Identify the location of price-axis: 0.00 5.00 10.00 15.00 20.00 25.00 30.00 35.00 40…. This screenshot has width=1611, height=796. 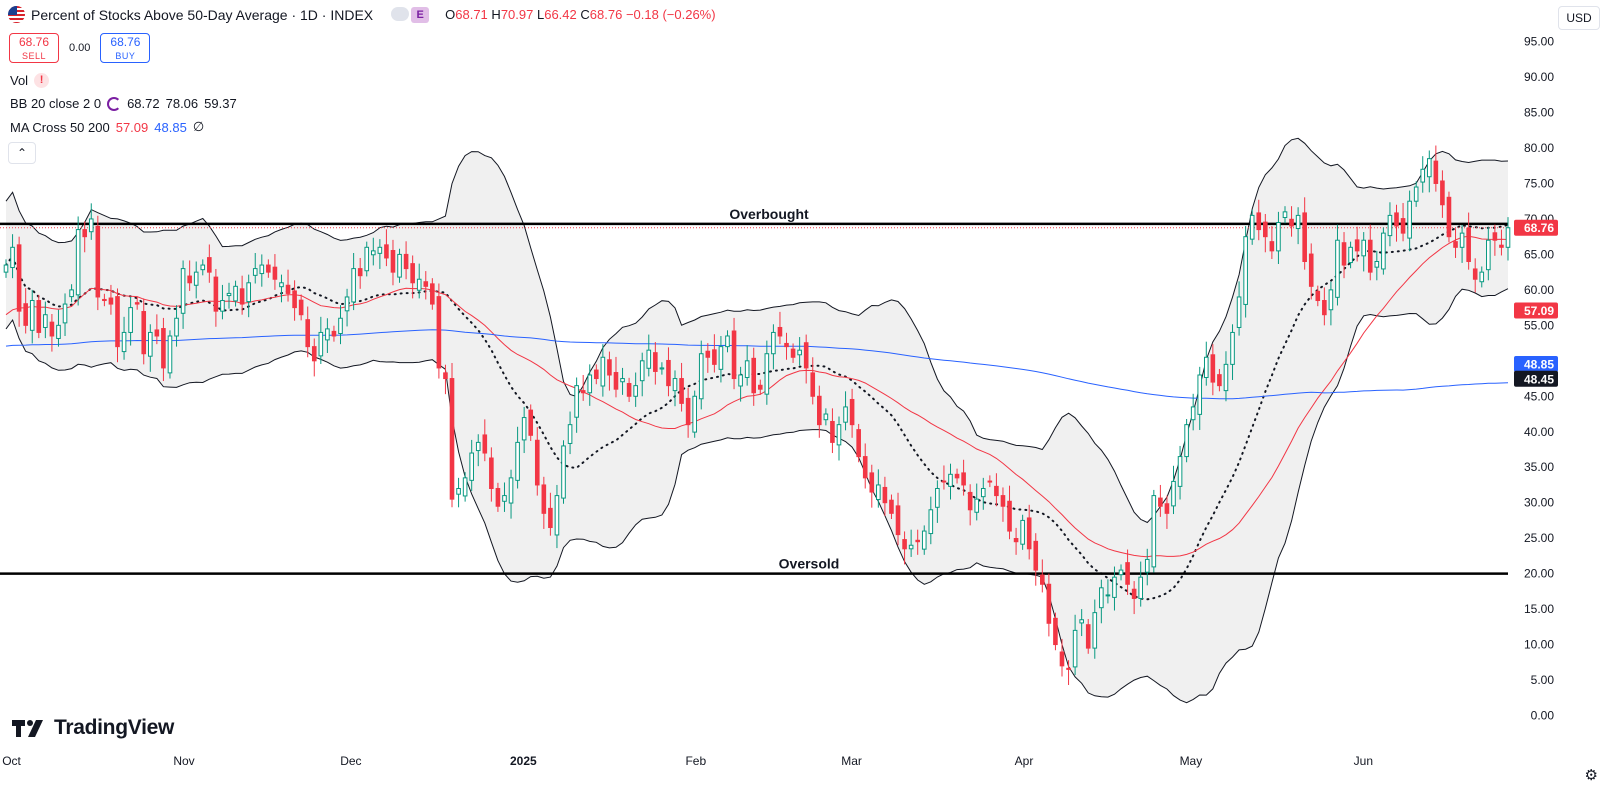
(1536, 379).